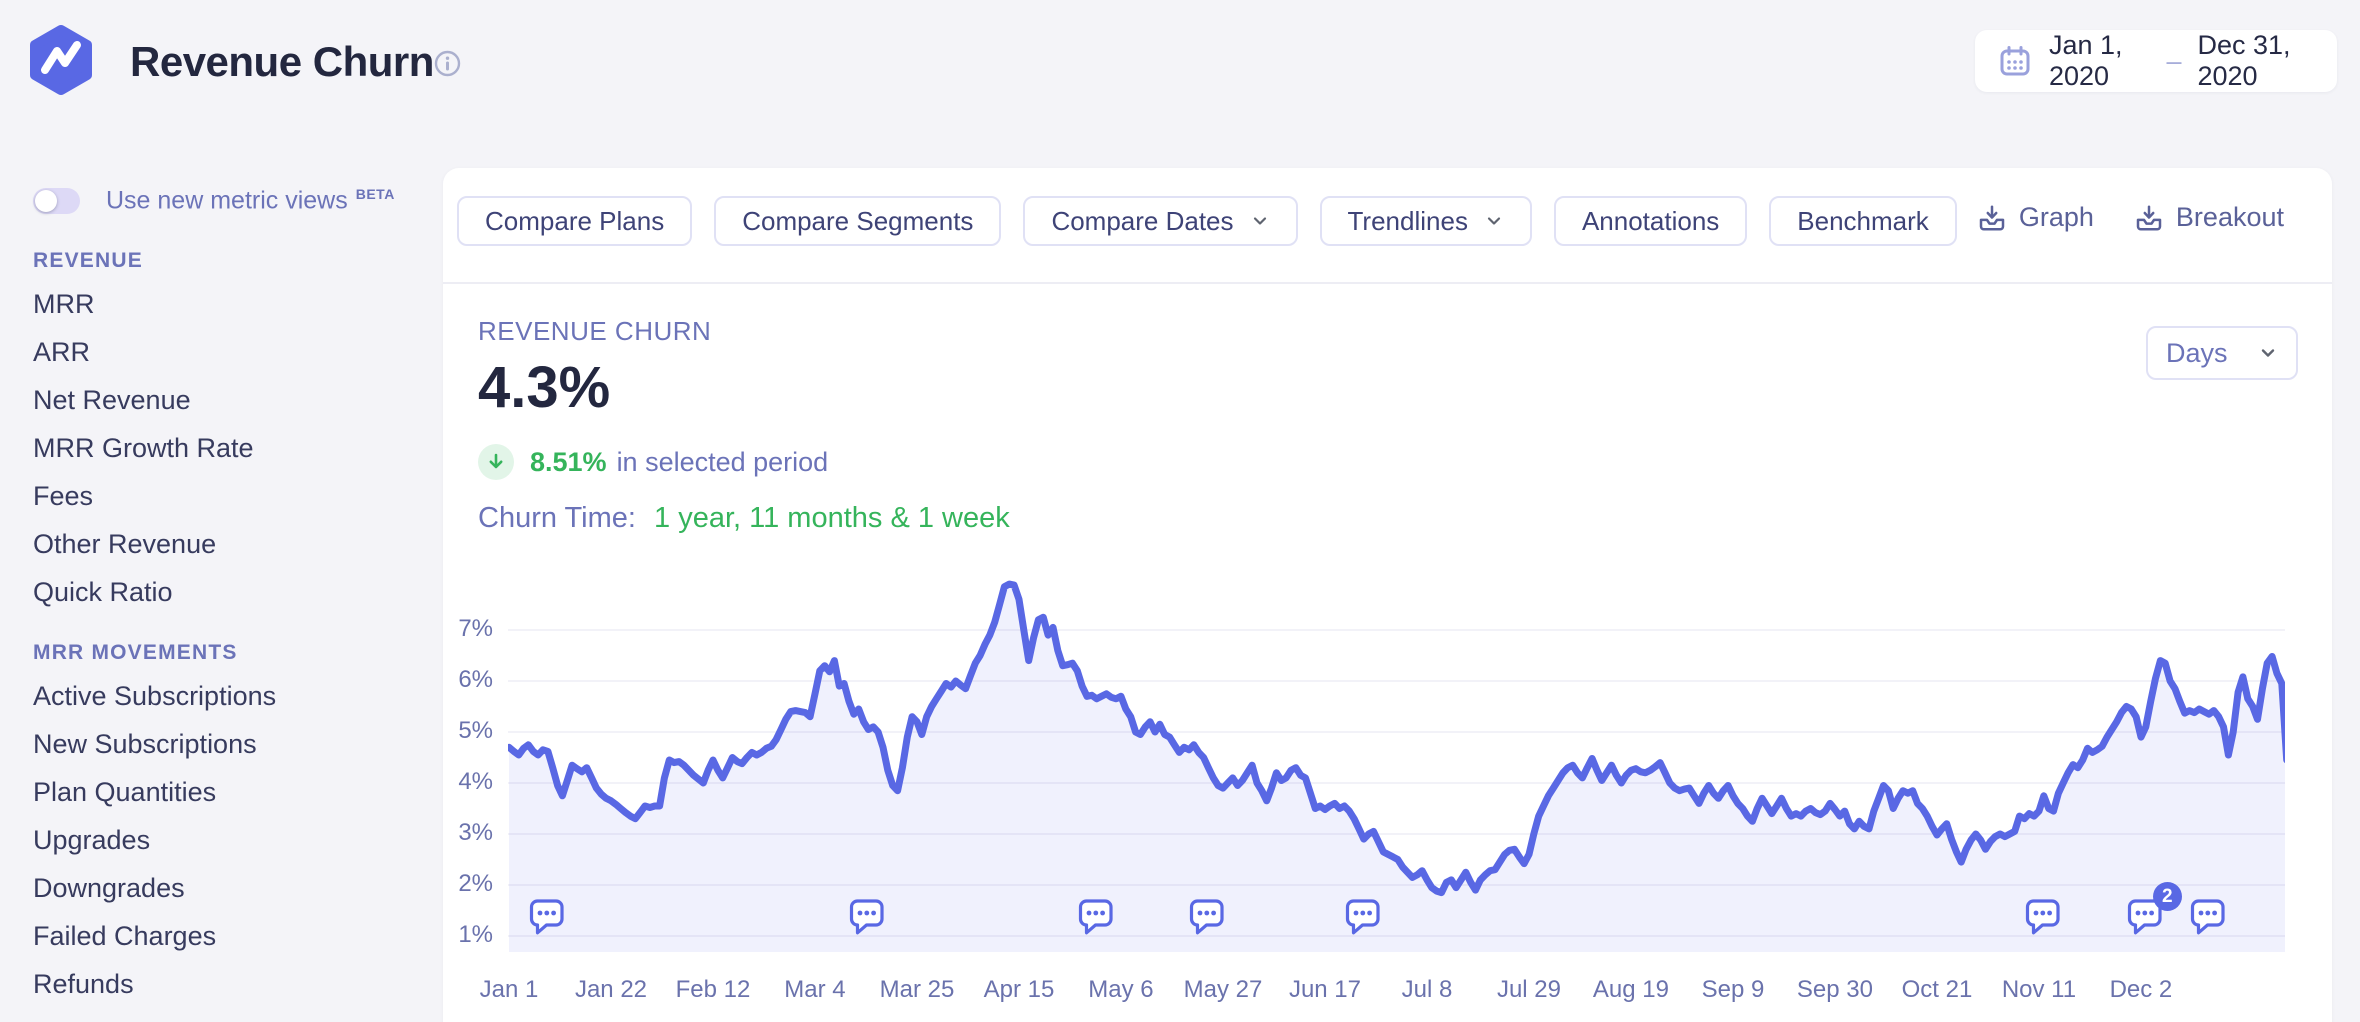  I want to click on compare-dates-button: Compare Dates, so click(1160, 221).